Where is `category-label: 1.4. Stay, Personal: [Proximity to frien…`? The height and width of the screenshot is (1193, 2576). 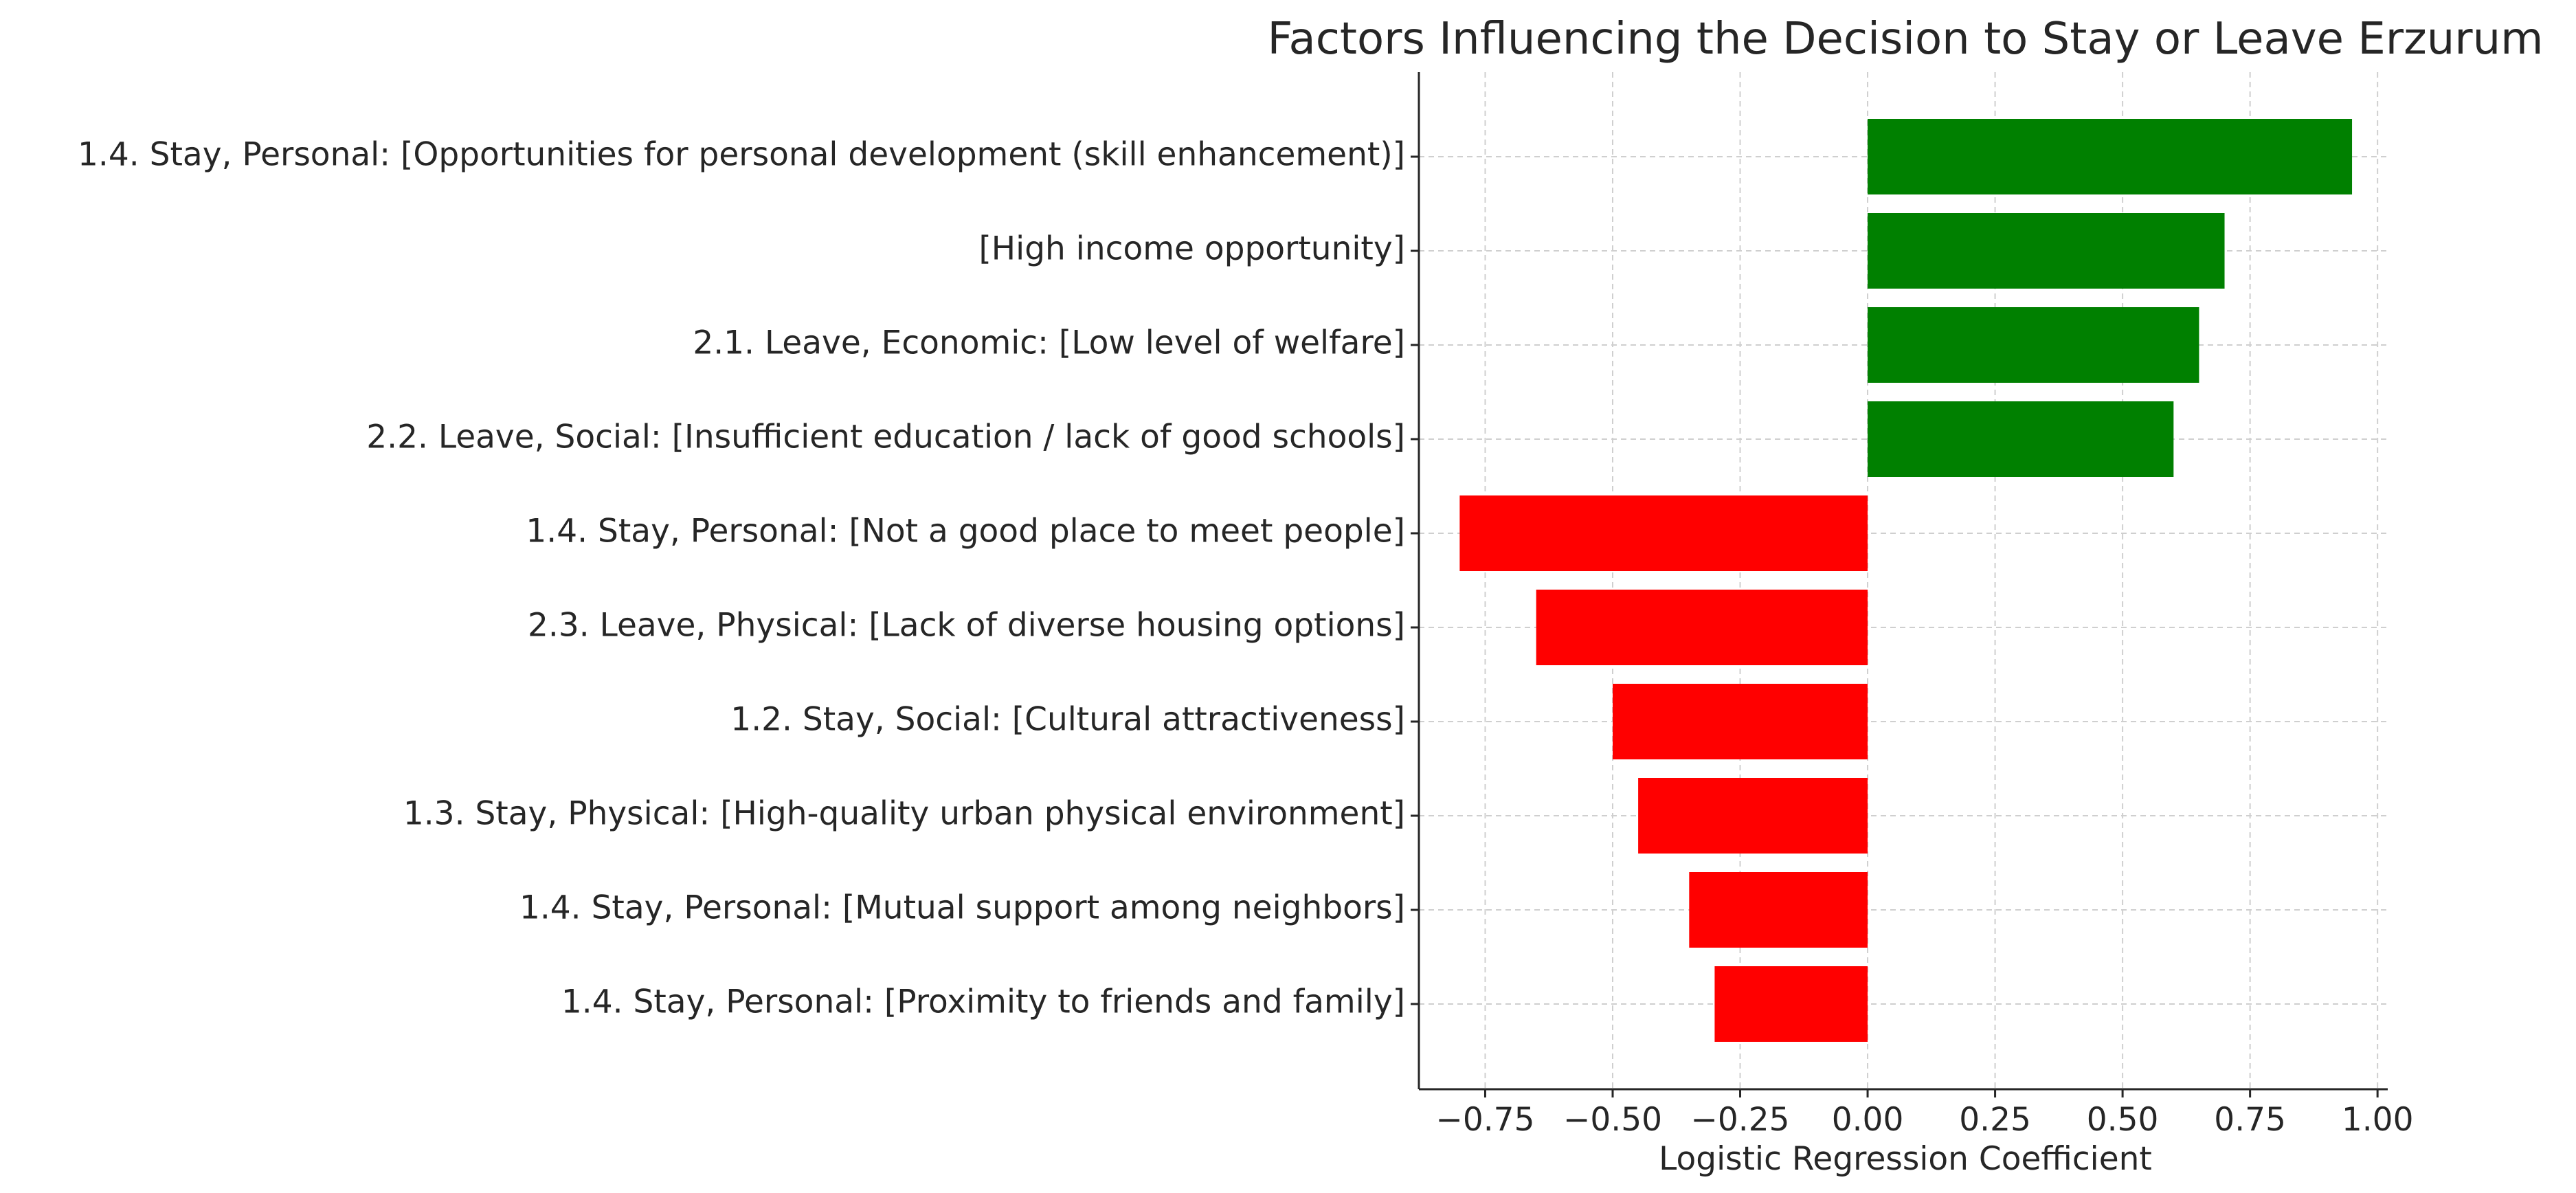 category-label: 1.4. Stay, Personal: [Proximity to frien… is located at coordinates (983, 1002).